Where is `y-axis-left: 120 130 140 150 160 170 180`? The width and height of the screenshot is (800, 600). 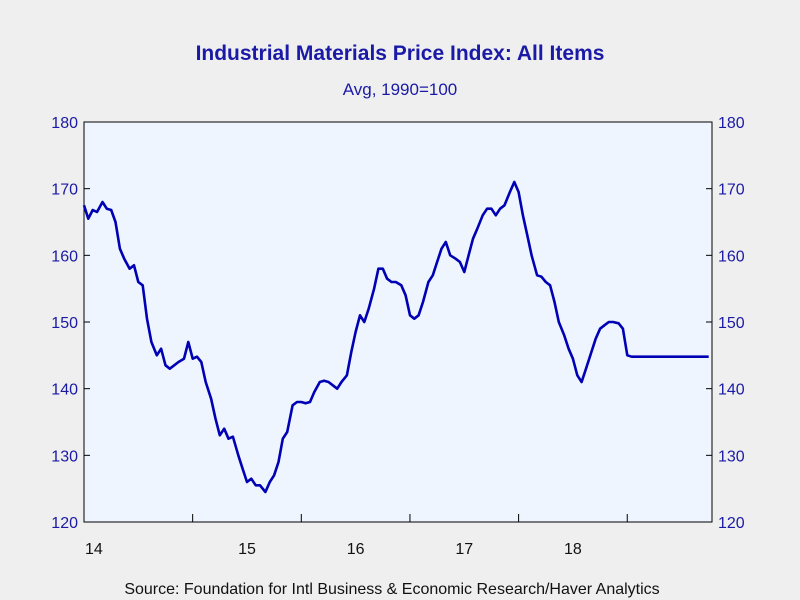 y-axis-left: 120 130 140 150 160 170 180 is located at coordinates (70, 323).